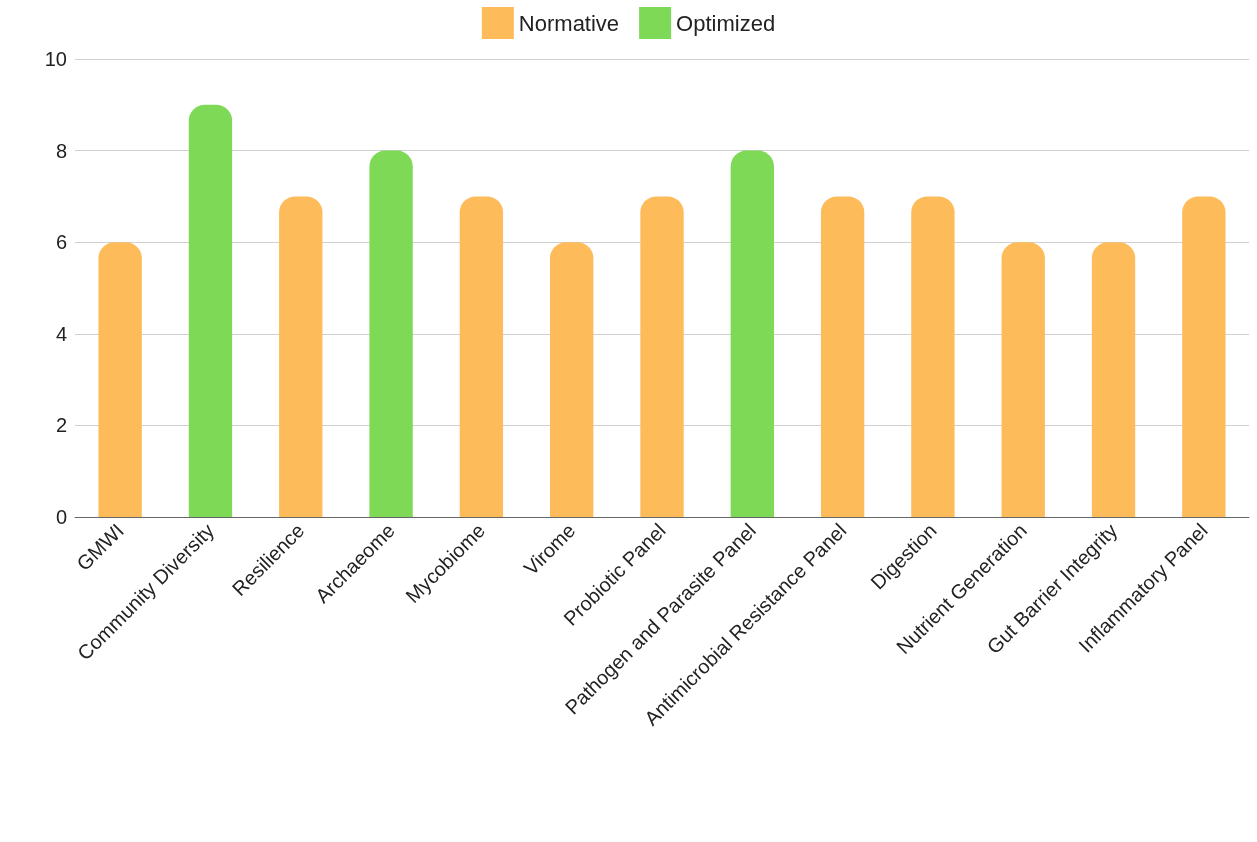 The width and height of the screenshot is (1257, 842). Describe the element at coordinates (569, 23) in the screenshot. I see `legend-label: Normative` at that location.